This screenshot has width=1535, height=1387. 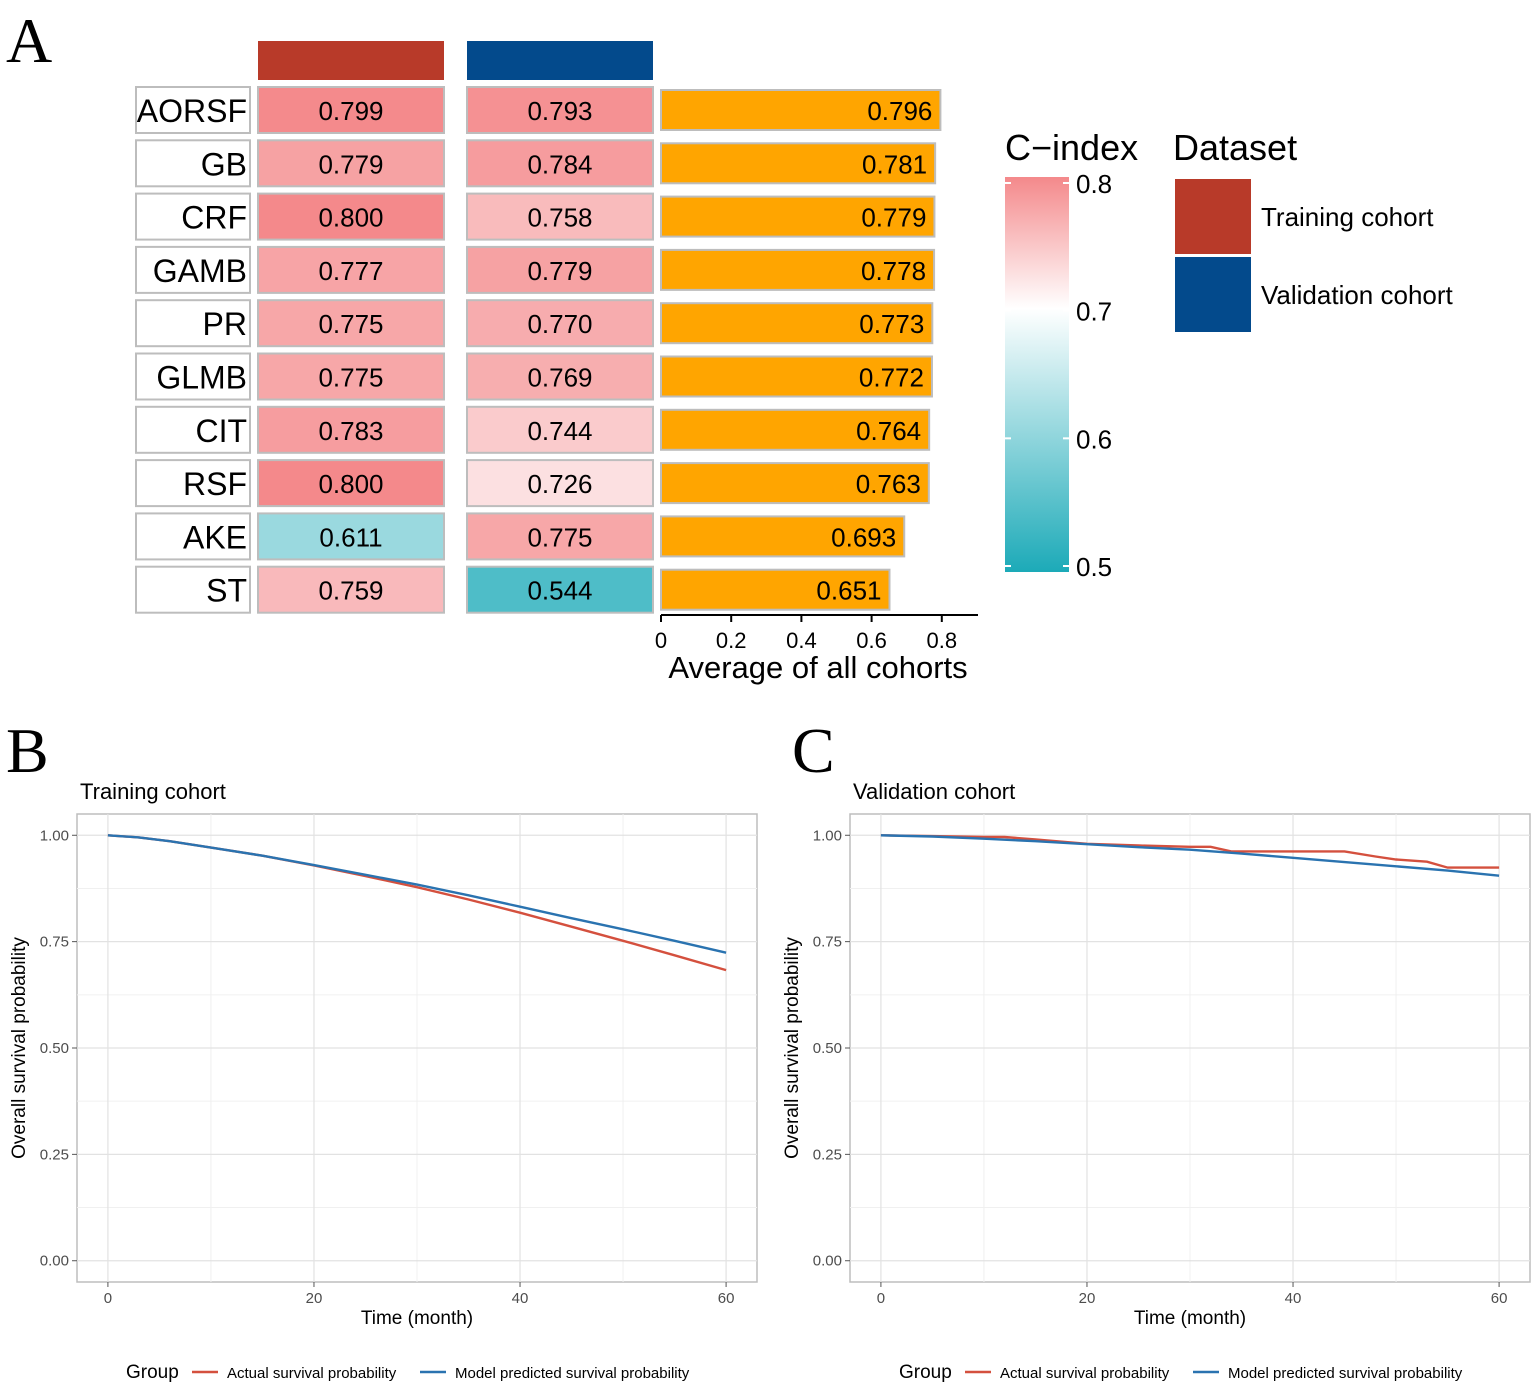 What do you see at coordinates (350, 218) in the screenshot?
I see `heat-cell-value: 0.800` at bounding box center [350, 218].